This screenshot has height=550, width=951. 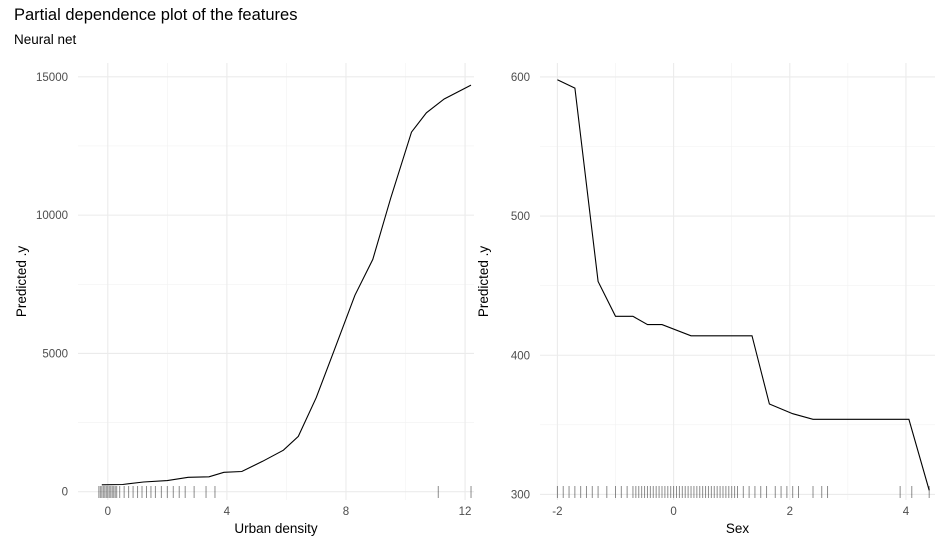 I want to click on x-tick-label: 2, so click(x=790, y=512).